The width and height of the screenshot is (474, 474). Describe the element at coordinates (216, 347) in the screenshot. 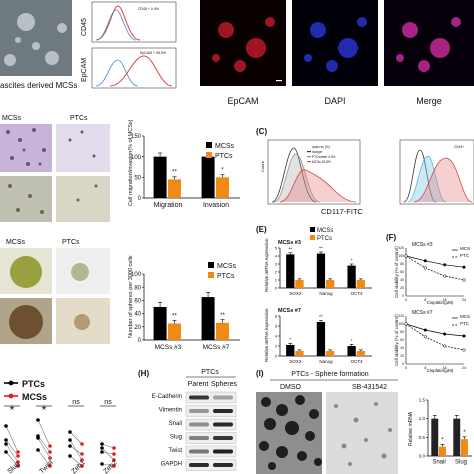

I see `chartD-xtick-label: MCSs #7` at that location.